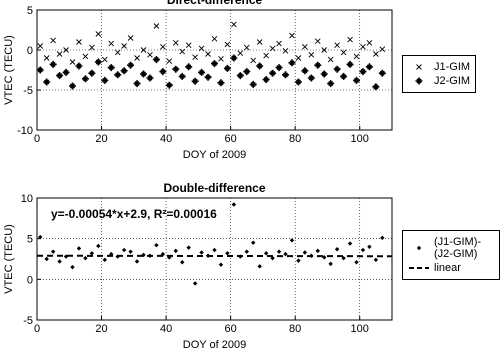 The height and width of the screenshot is (350, 500). What do you see at coordinates (134, 214) in the screenshot?
I see `annotation: y=-0.00054*x+2.9, R²=0.00016` at bounding box center [134, 214].